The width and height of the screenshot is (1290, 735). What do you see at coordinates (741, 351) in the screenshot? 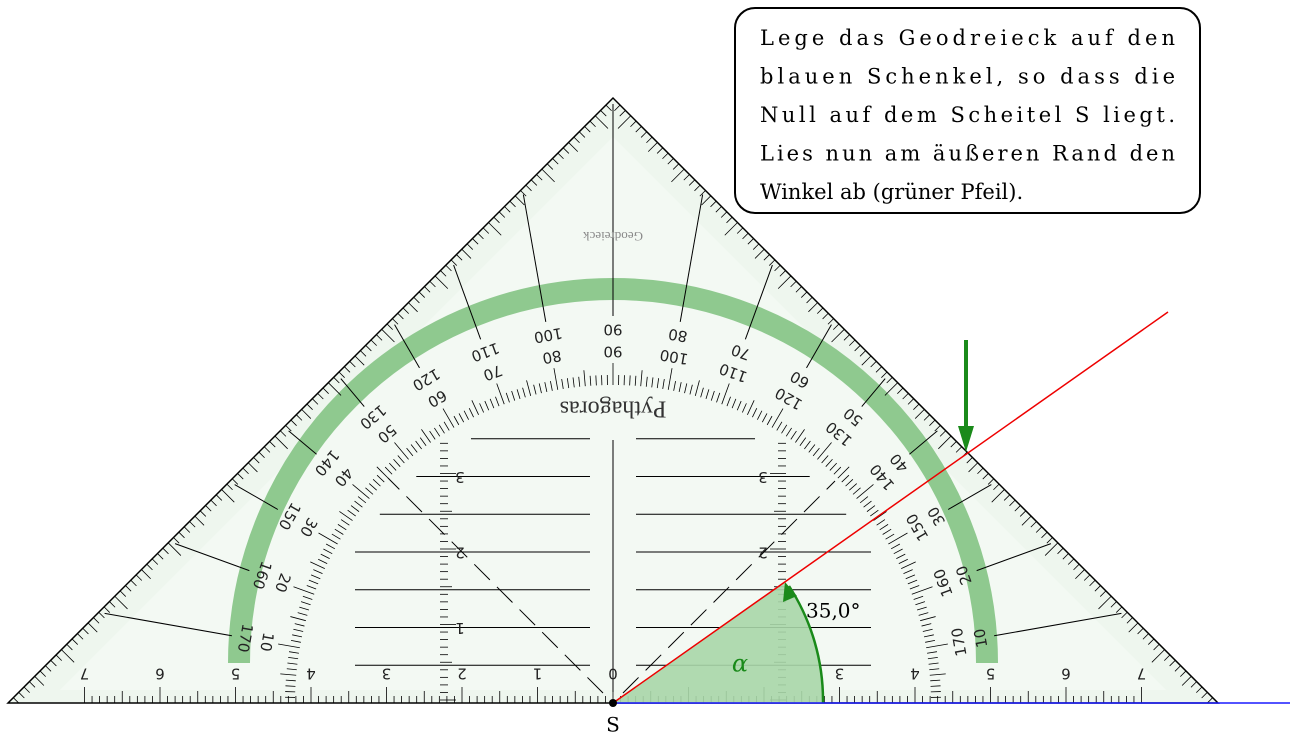
I see `outer-scale-label: 70` at bounding box center [741, 351].